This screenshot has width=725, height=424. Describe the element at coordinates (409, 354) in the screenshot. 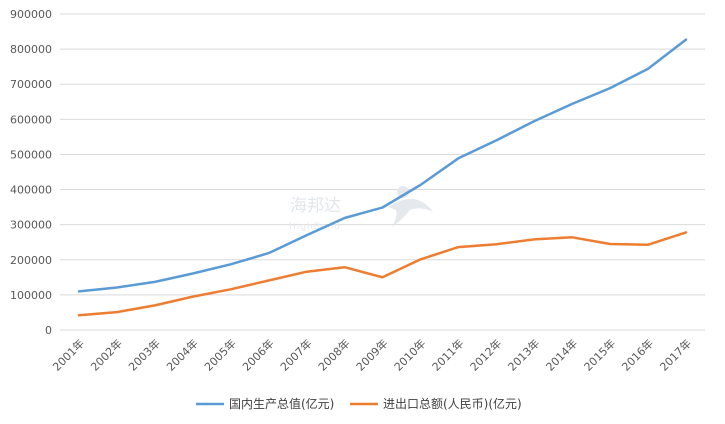

I see `x-tick-label: 2010年` at that location.